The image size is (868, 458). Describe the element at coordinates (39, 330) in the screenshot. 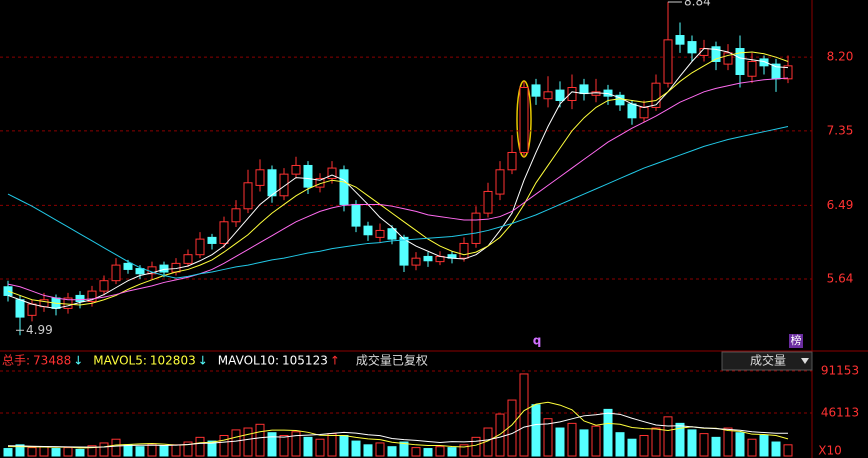

I see `low-annotation: 4.99` at that location.